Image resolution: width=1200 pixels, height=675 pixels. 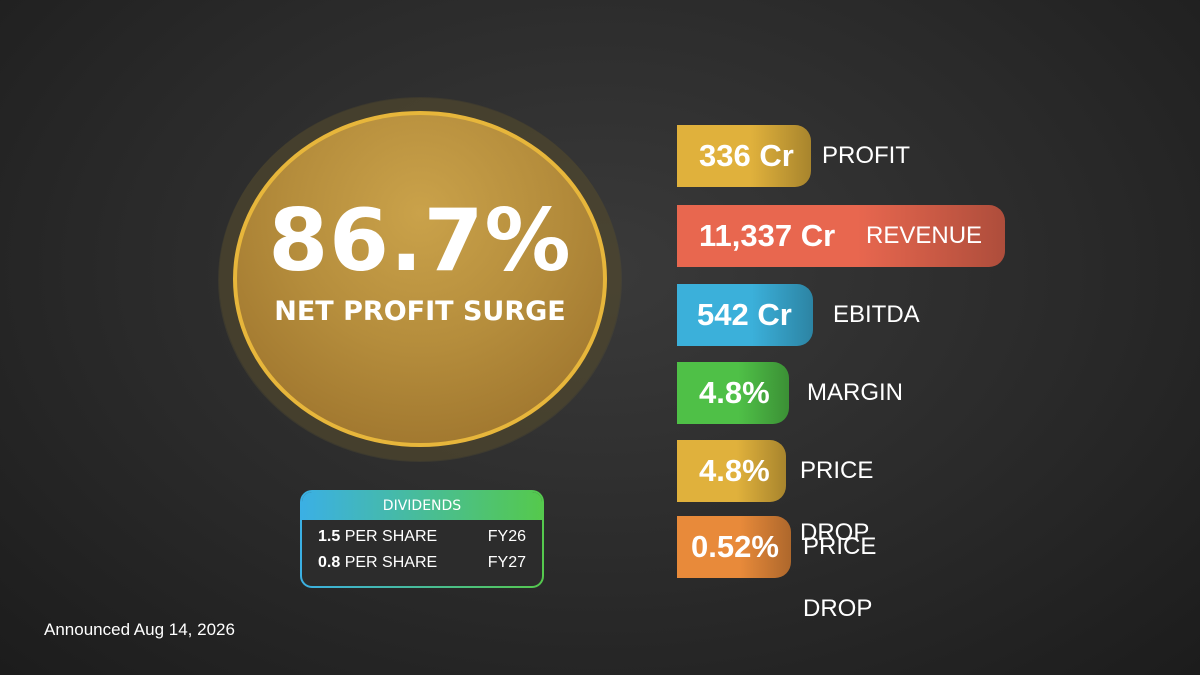 I want to click on metric-value: 11,337 Cr, so click(x=767, y=235).